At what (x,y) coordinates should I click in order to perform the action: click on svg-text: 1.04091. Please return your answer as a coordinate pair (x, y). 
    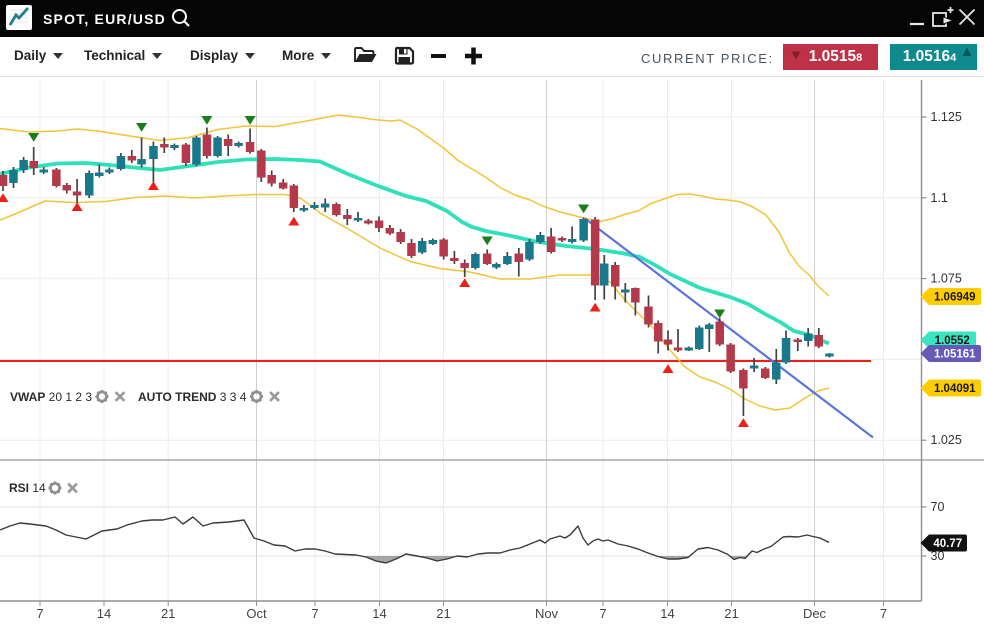
    Looking at the image, I should click on (955, 389).